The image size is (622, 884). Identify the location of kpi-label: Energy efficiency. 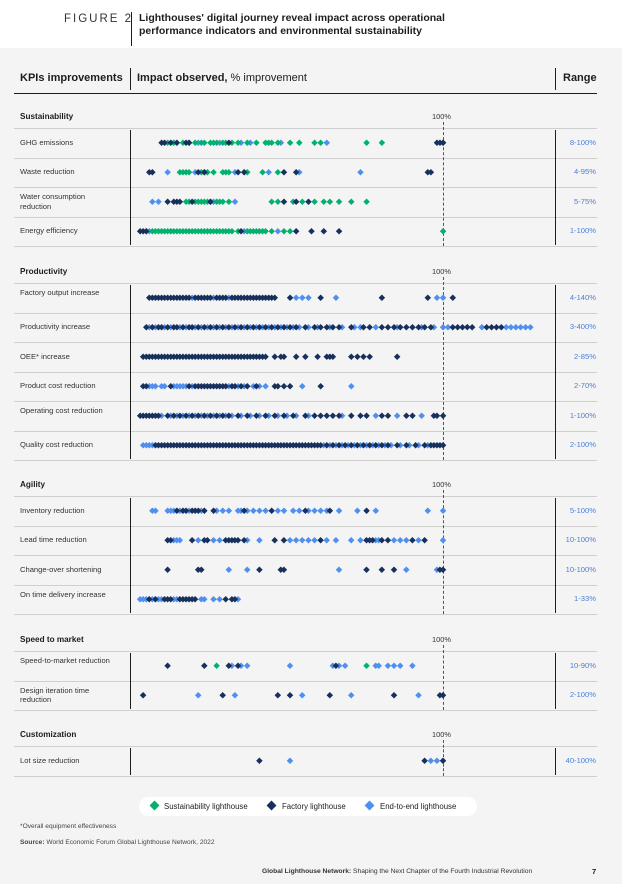
(49, 231).